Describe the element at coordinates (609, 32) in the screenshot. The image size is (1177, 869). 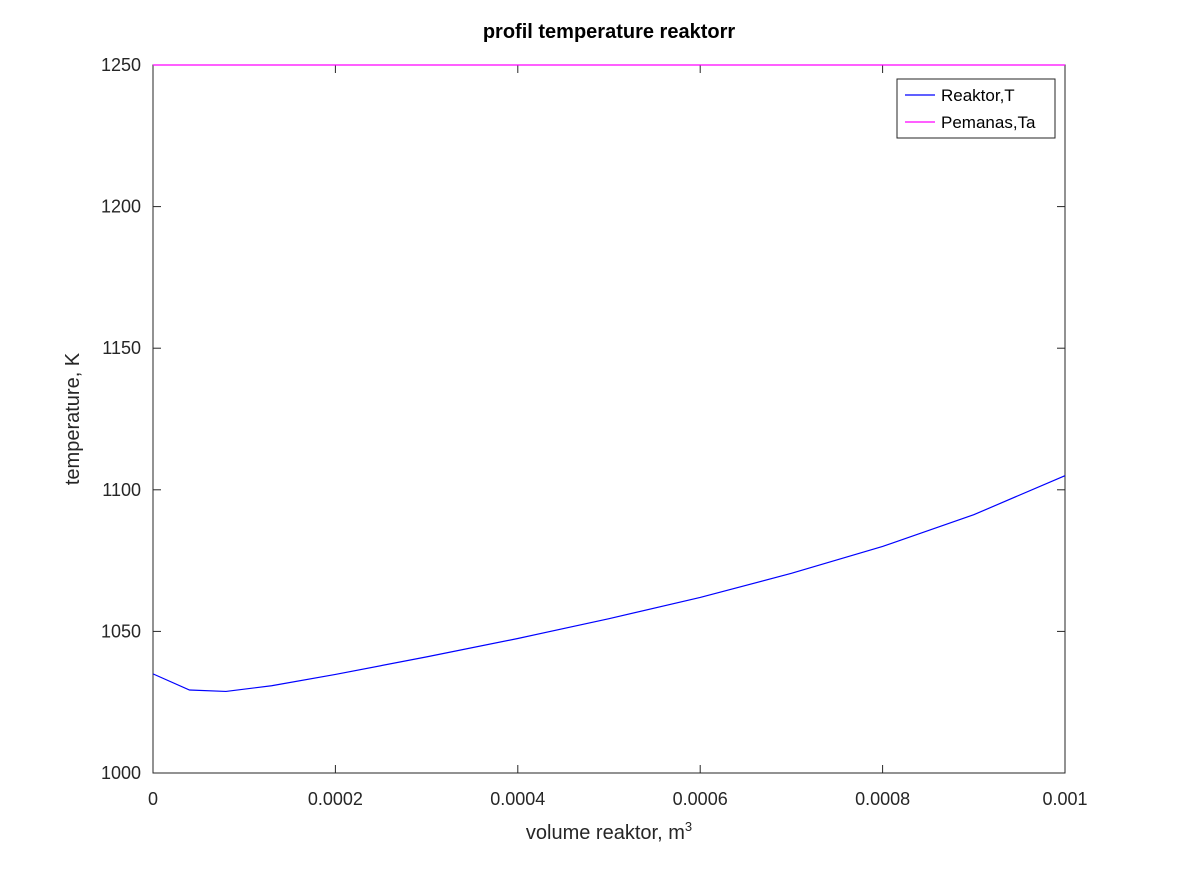
I see `chart-title: profil temperature reaktorr` at that location.